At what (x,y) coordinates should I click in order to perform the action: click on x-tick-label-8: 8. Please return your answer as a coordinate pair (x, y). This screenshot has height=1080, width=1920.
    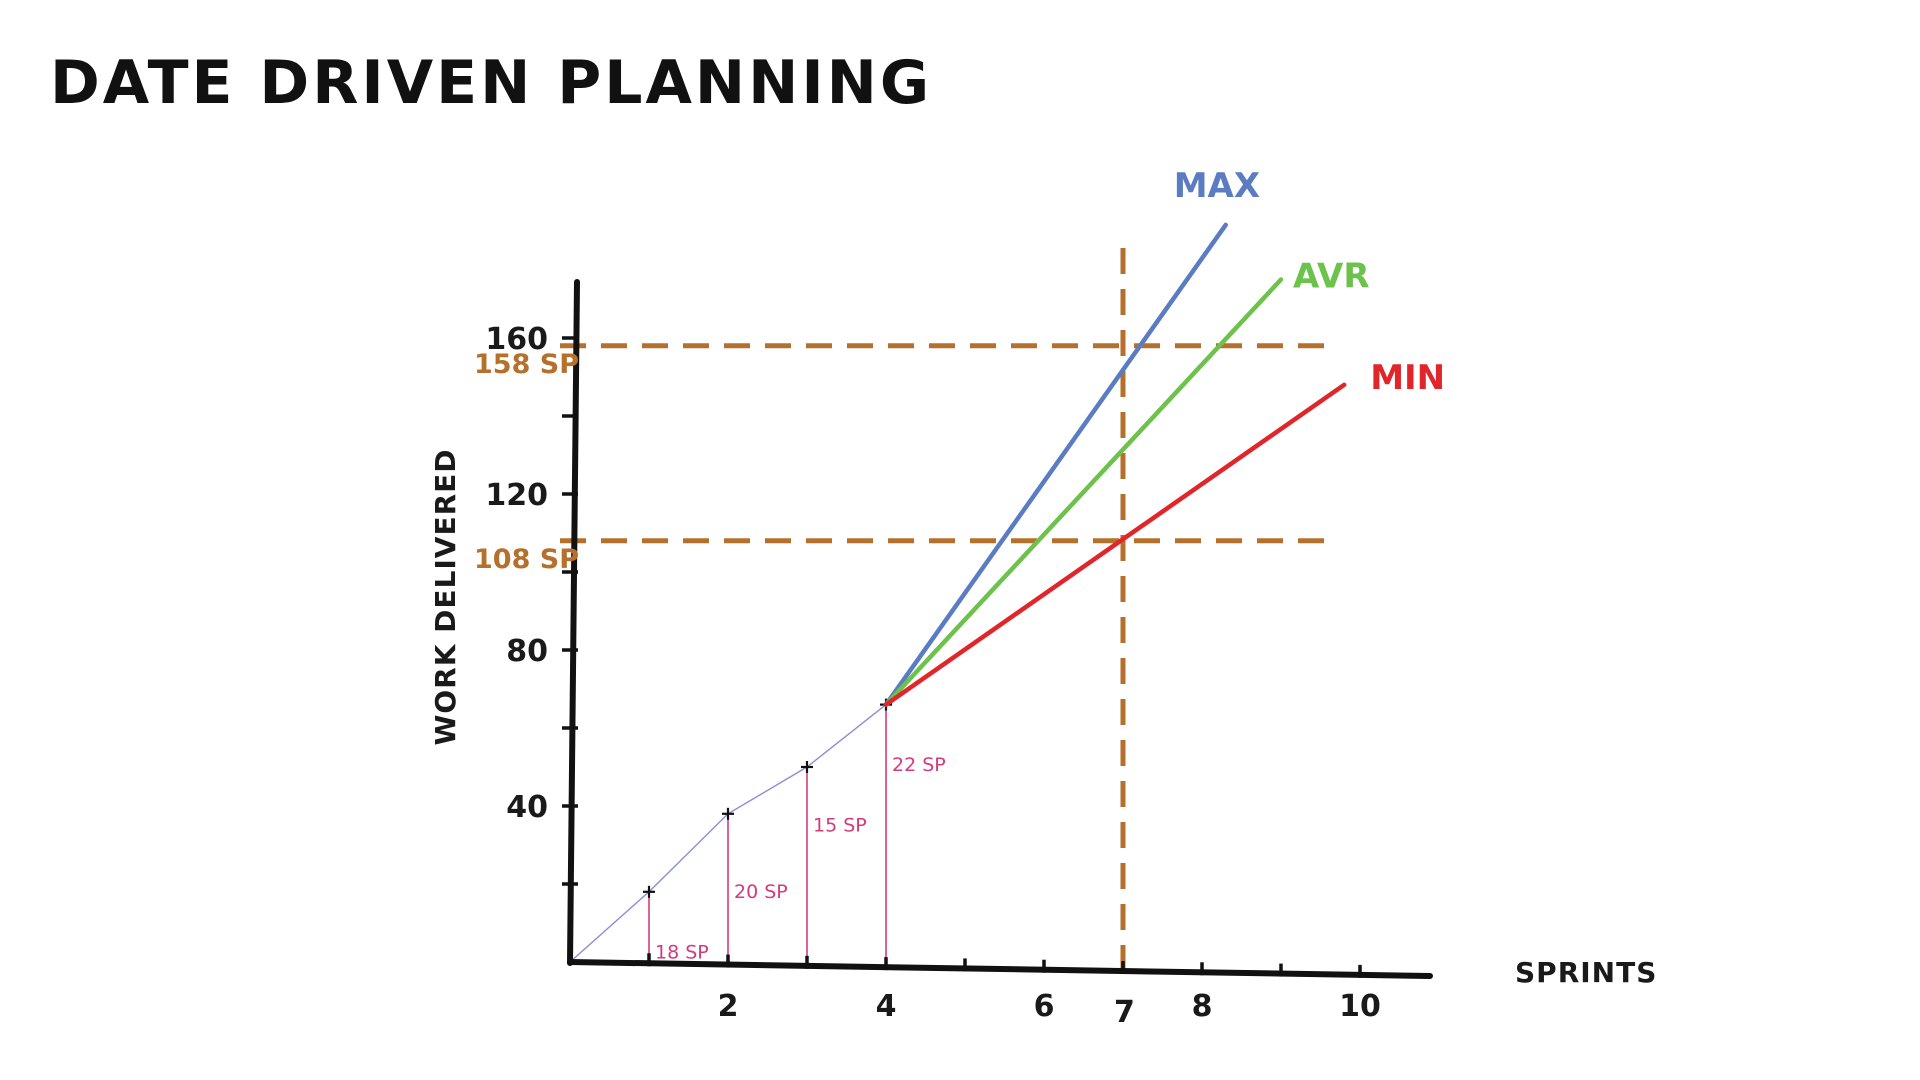
    Looking at the image, I should click on (1202, 1006).